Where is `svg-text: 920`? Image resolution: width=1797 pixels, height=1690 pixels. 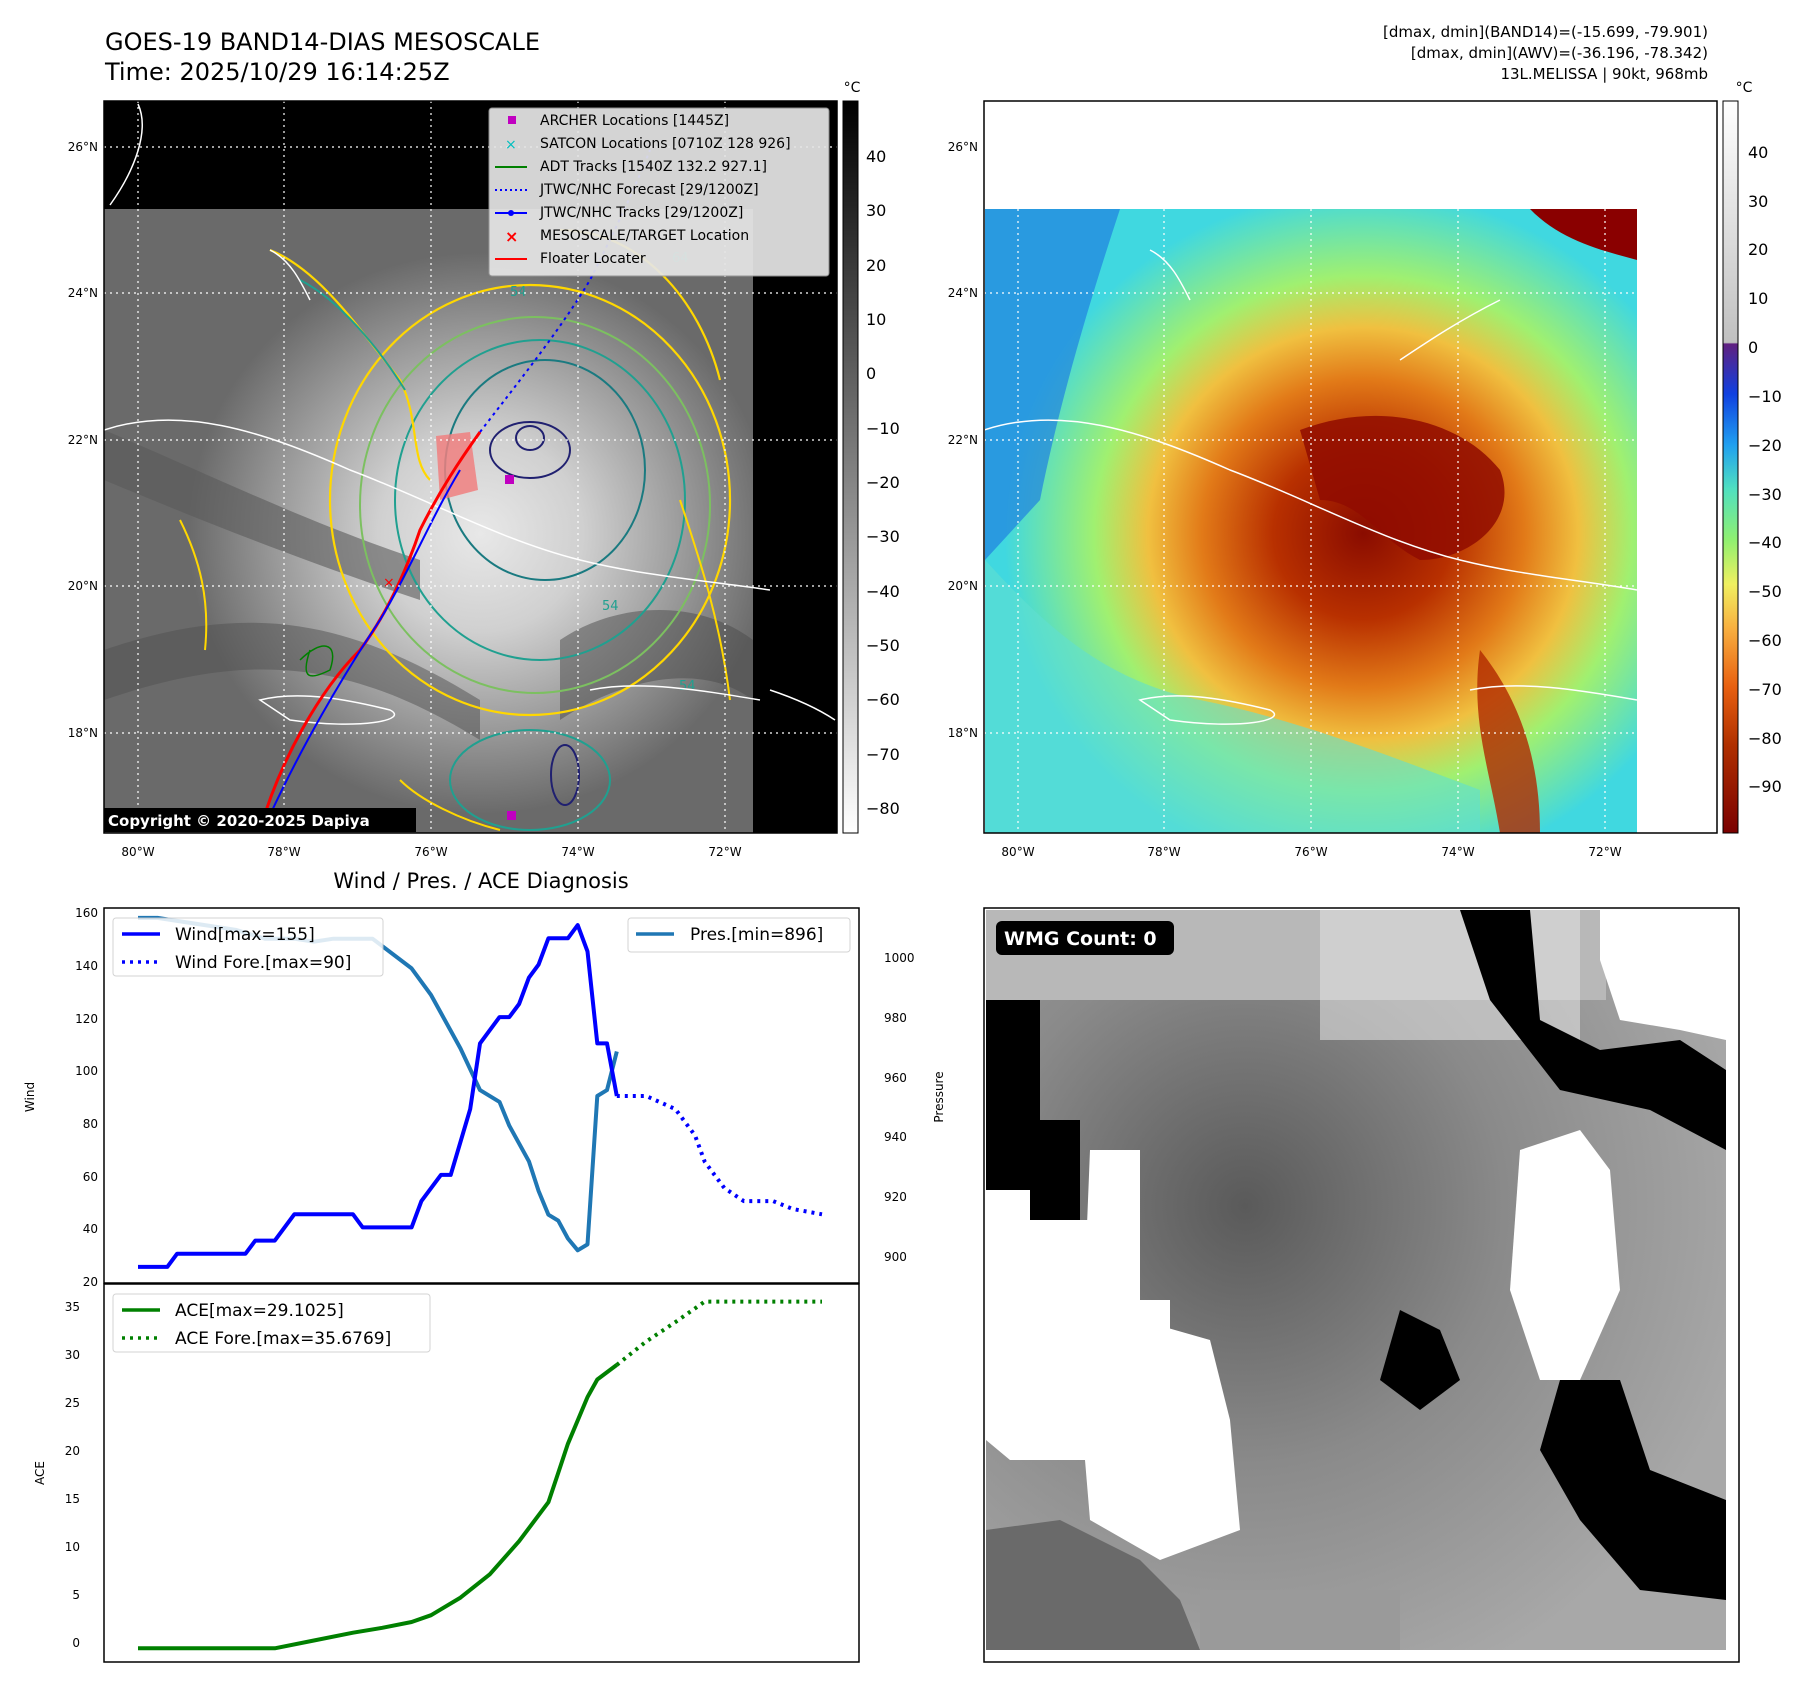
svg-text: 920 is located at coordinates (895, 1197).